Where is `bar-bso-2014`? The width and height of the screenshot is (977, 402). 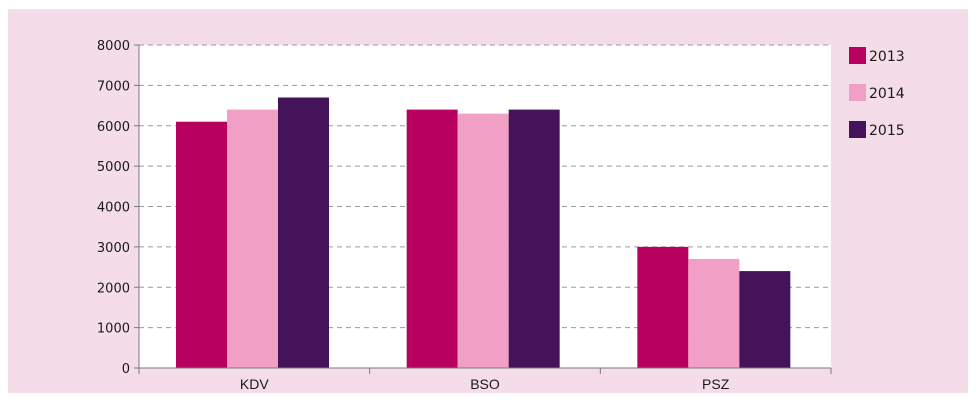 bar-bso-2014 is located at coordinates (483, 240).